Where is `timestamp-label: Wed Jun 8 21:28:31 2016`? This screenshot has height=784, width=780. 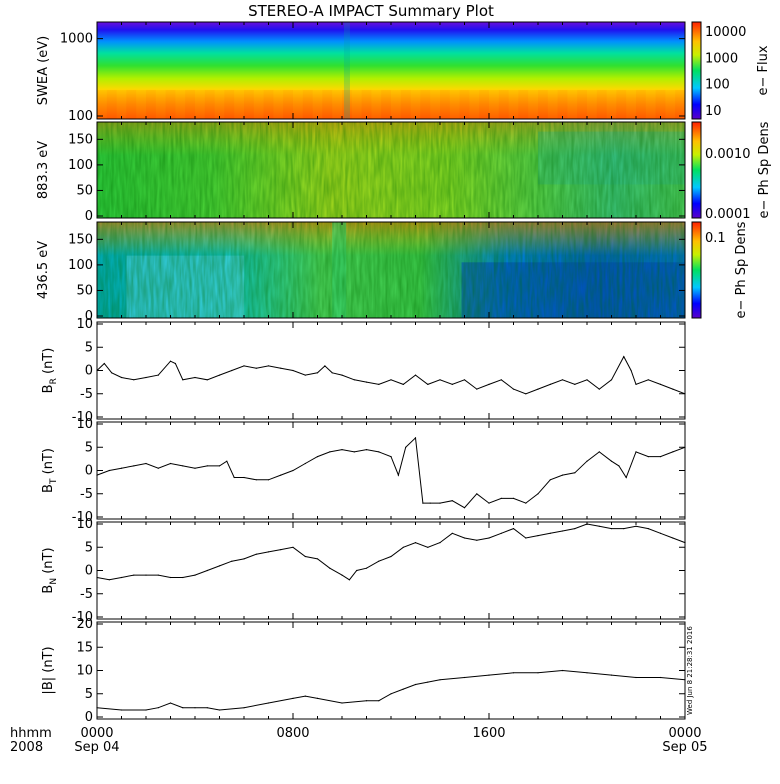
timestamp-label: Wed Jun 8 21:28:31 2016 is located at coordinates (690, 670).